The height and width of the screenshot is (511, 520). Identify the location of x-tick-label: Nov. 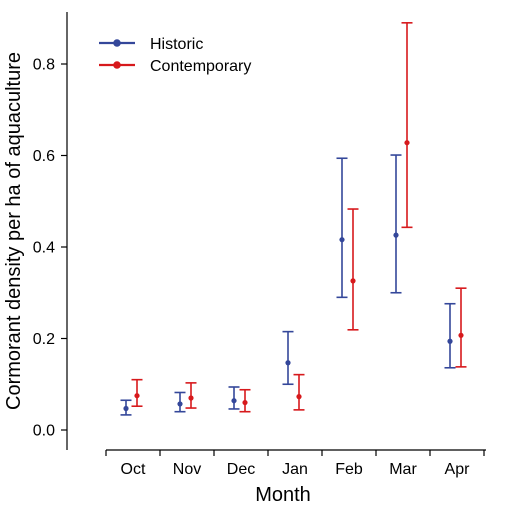
(187, 469).